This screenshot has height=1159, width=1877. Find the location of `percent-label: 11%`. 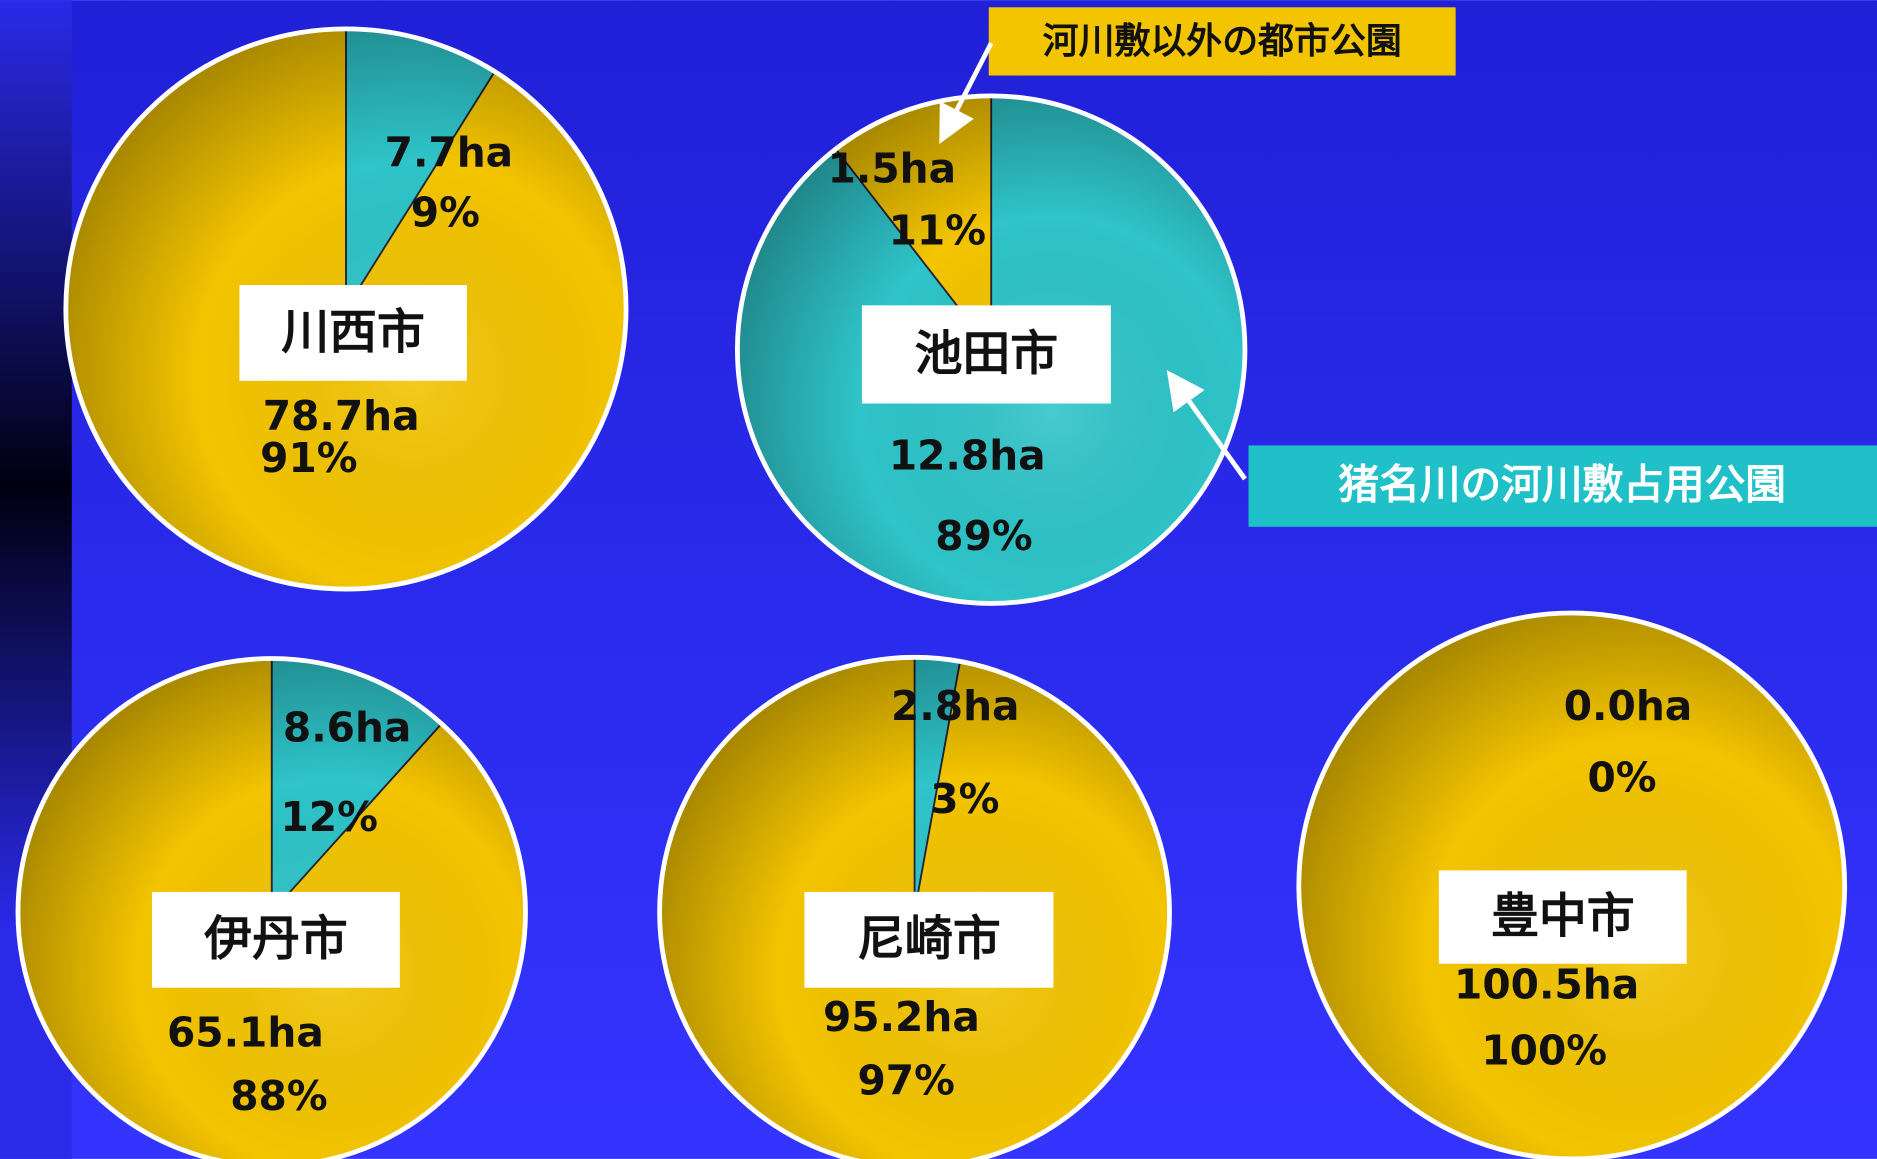

percent-label: 11% is located at coordinates (937, 231).